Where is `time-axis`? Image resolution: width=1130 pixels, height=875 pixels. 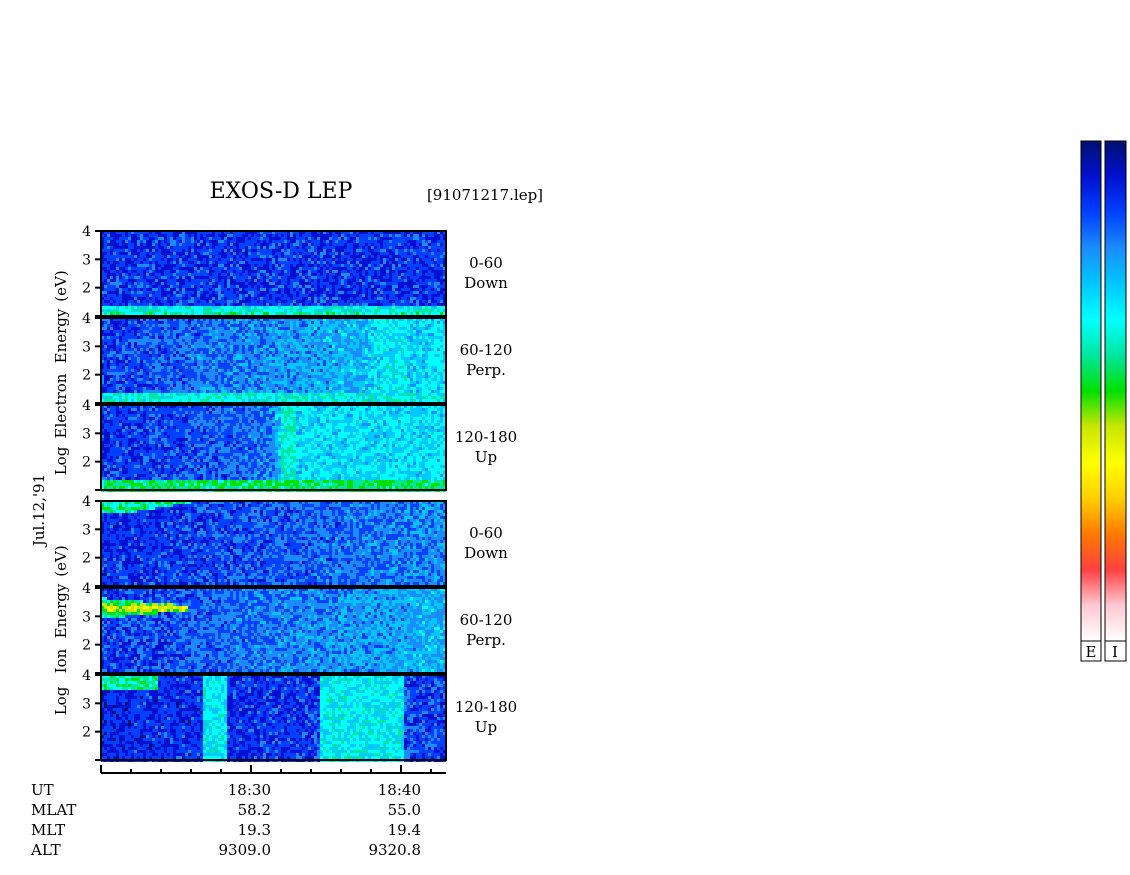
time-axis is located at coordinates (273, 769).